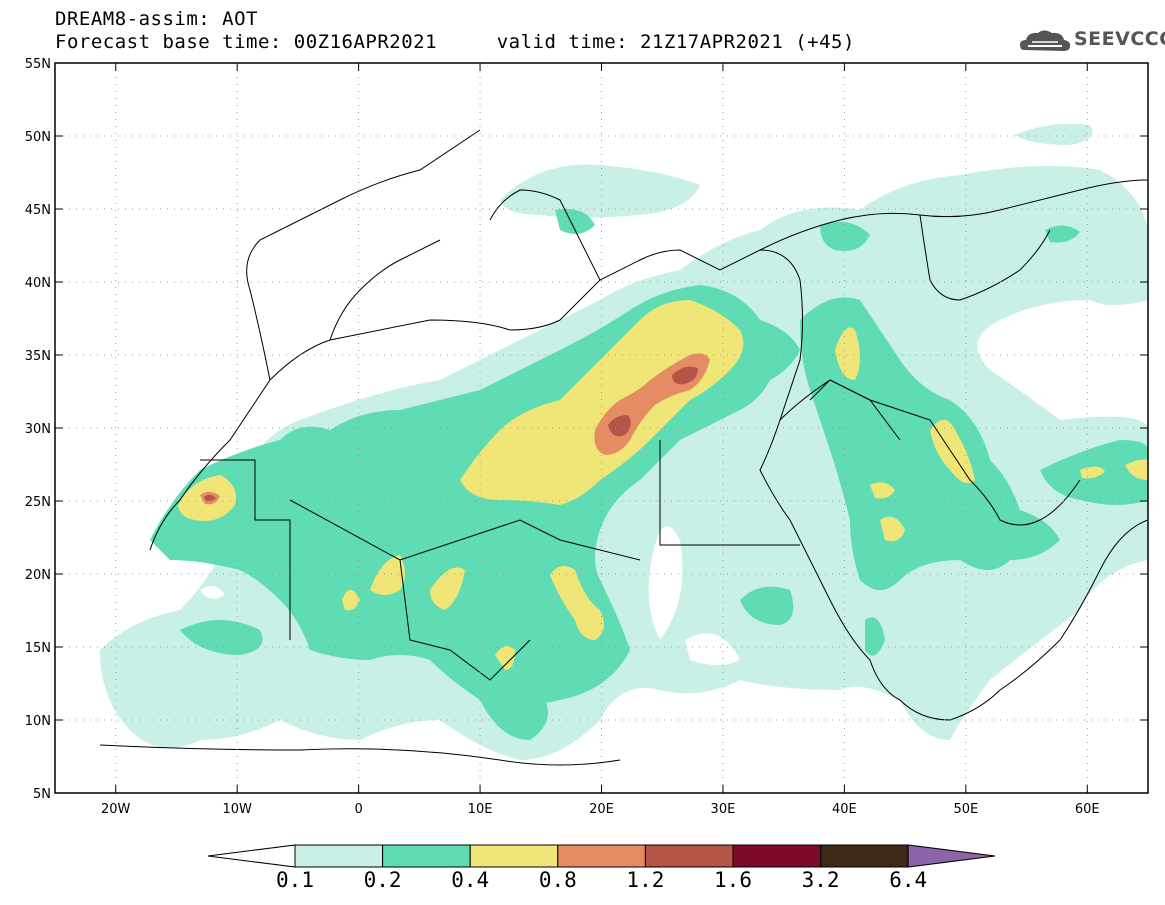 Image resolution: width=1165 pixels, height=905 pixels. I want to click on lat-tick-label: 35N, so click(38, 356).